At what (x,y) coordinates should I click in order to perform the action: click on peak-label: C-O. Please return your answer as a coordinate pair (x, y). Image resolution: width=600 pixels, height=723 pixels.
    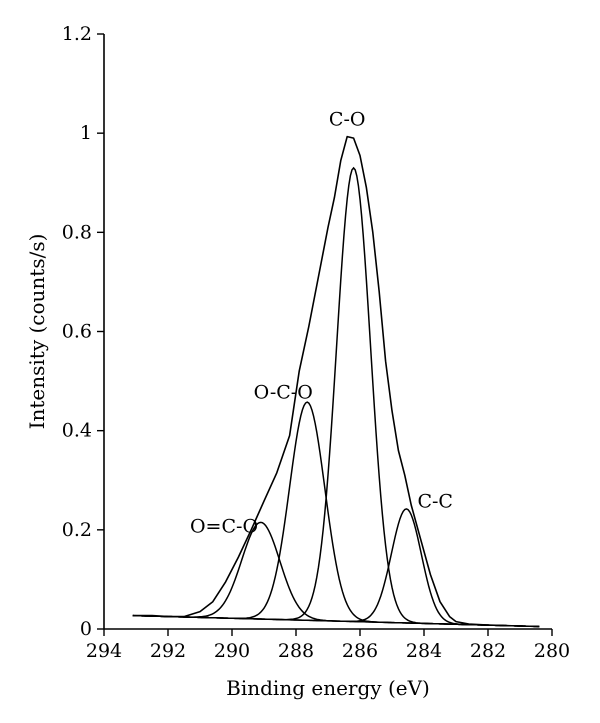
    Looking at the image, I should click on (347, 120).